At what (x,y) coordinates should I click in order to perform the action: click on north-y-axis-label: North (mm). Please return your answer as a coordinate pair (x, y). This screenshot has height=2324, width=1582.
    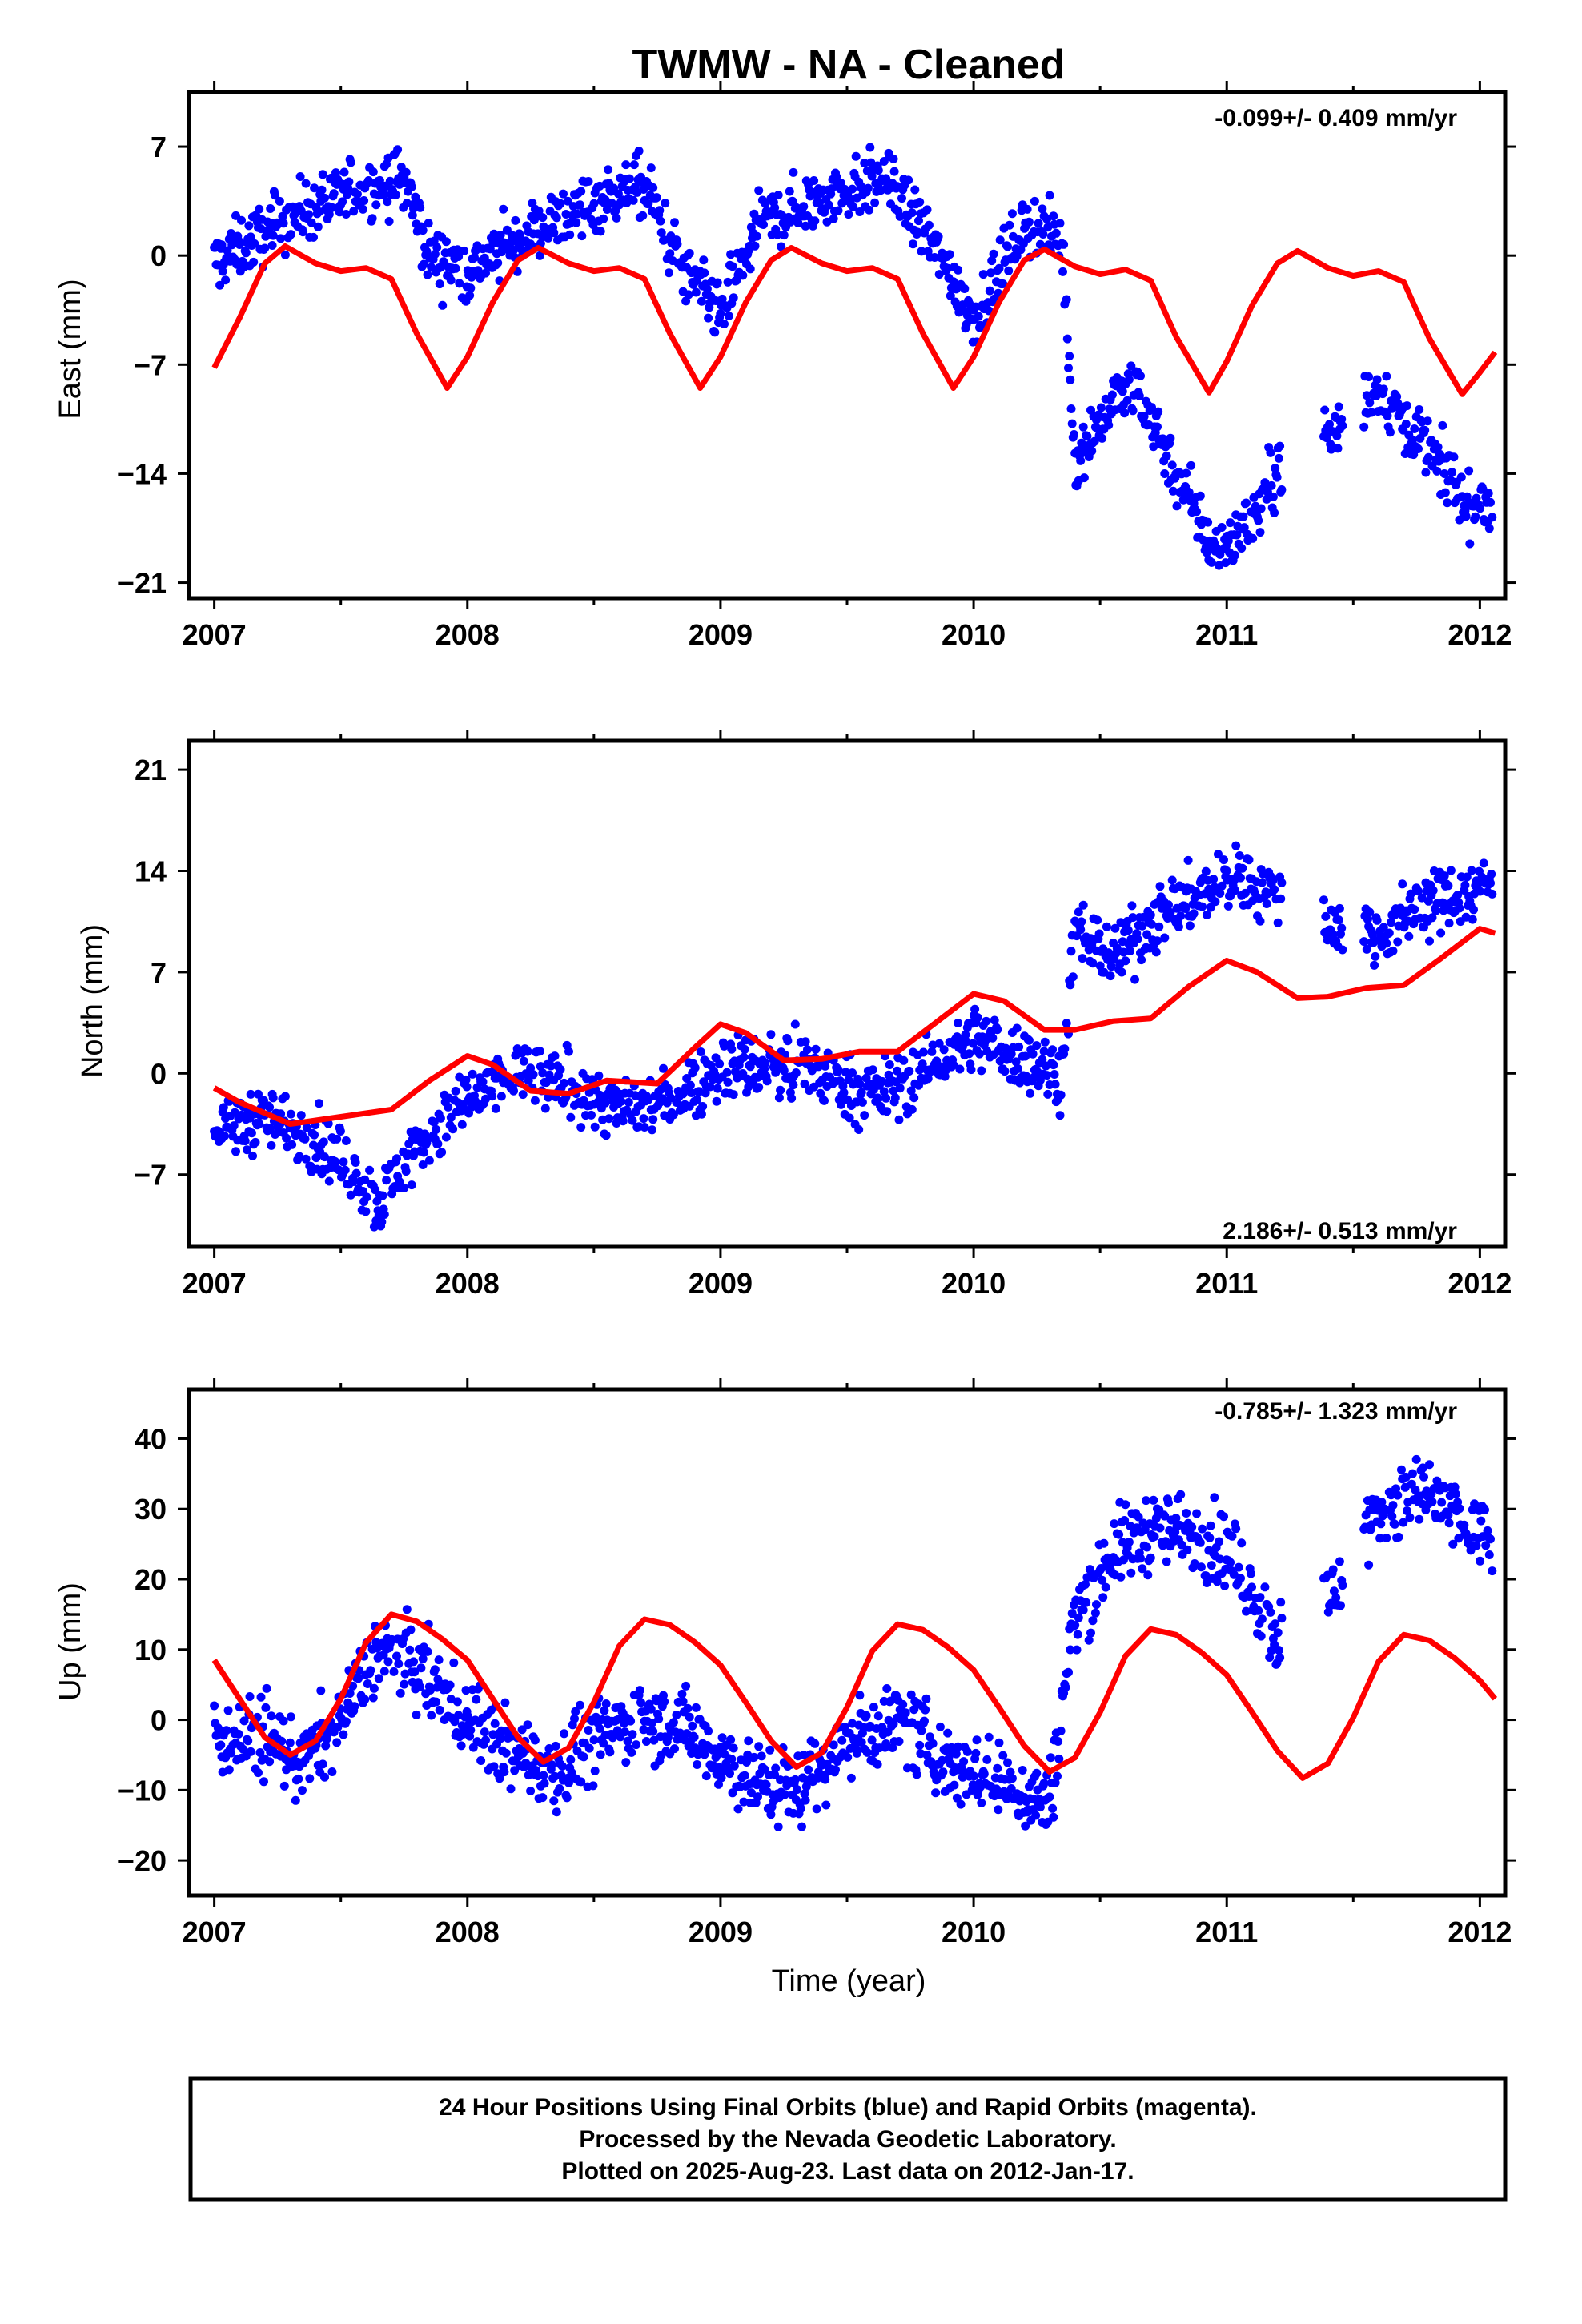
    Looking at the image, I should click on (93, 1001).